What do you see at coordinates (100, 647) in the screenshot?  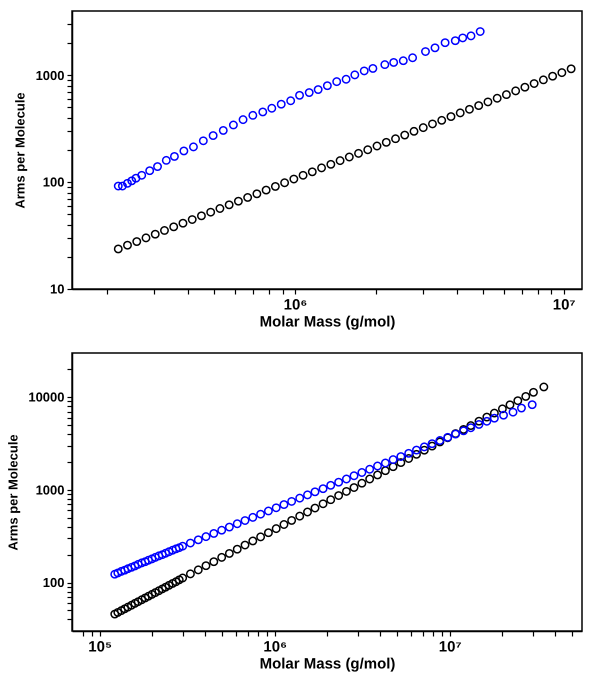 I see `x-tick-label: 10⁵` at bounding box center [100, 647].